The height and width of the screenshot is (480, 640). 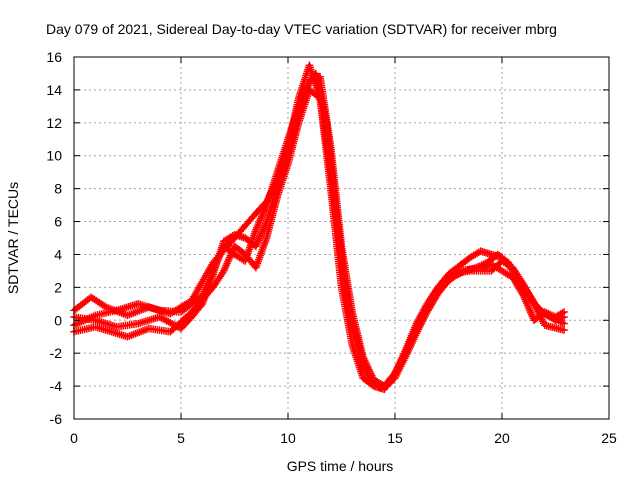 I want to click on y-tick-label: 0, so click(x=58, y=320).